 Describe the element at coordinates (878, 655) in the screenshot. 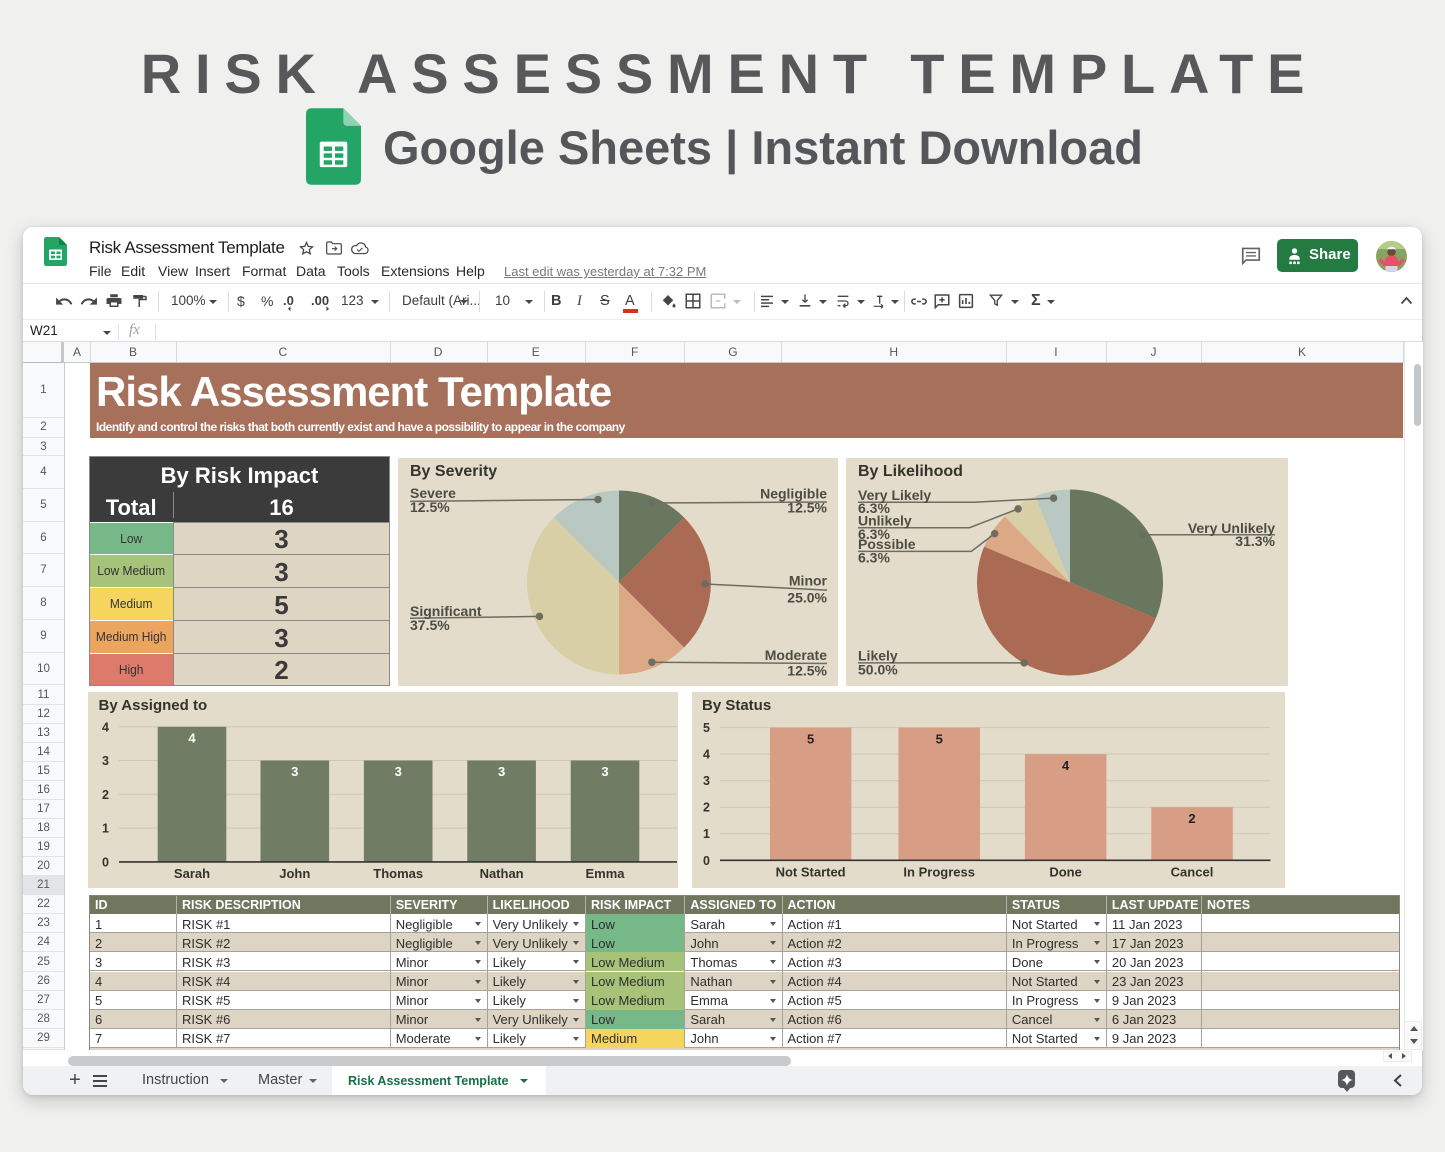

I see `svg-text: Likely` at that location.